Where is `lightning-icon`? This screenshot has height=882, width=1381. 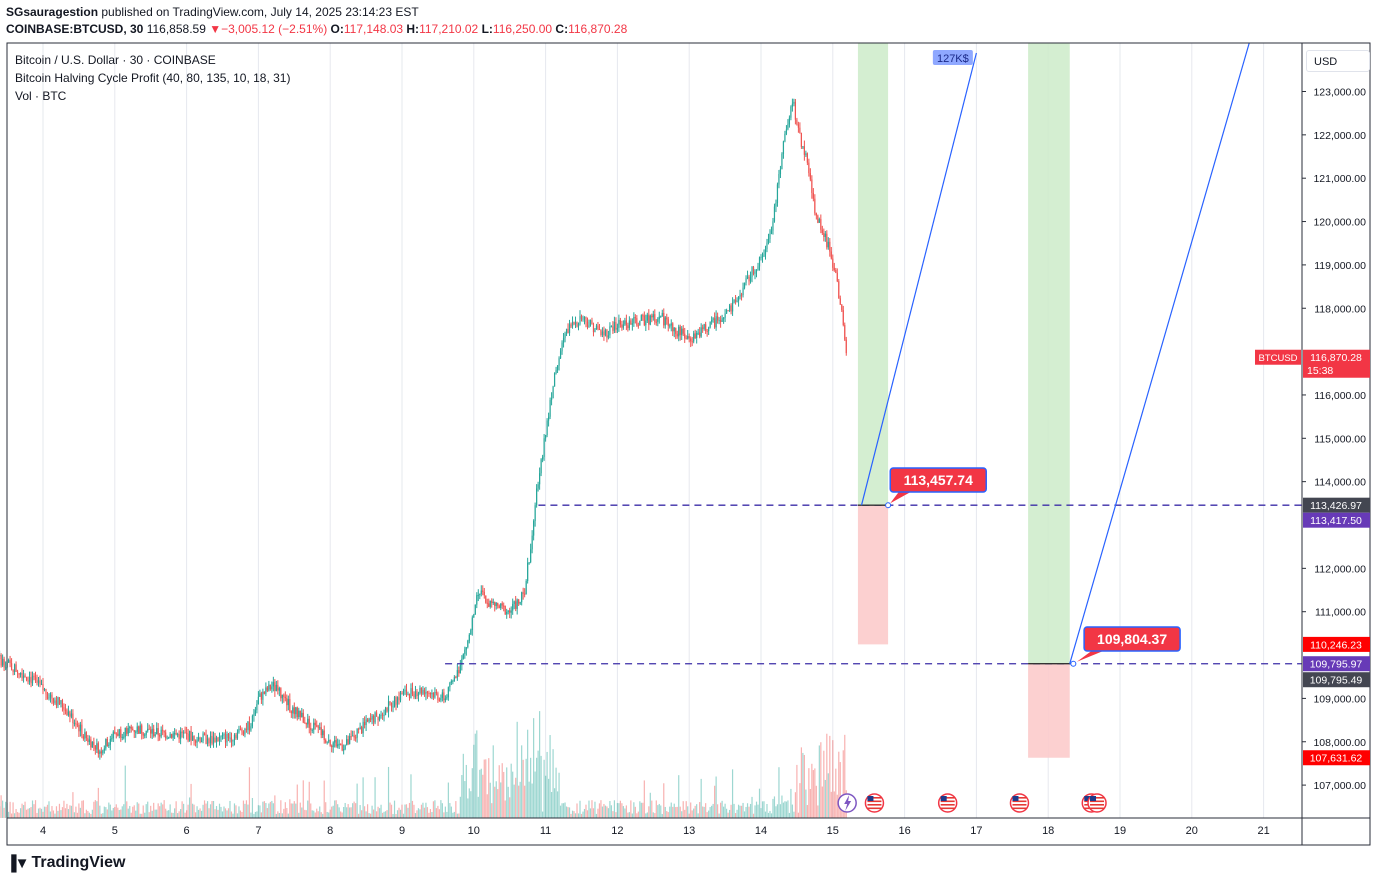 lightning-icon is located at coordinates (847, 803).